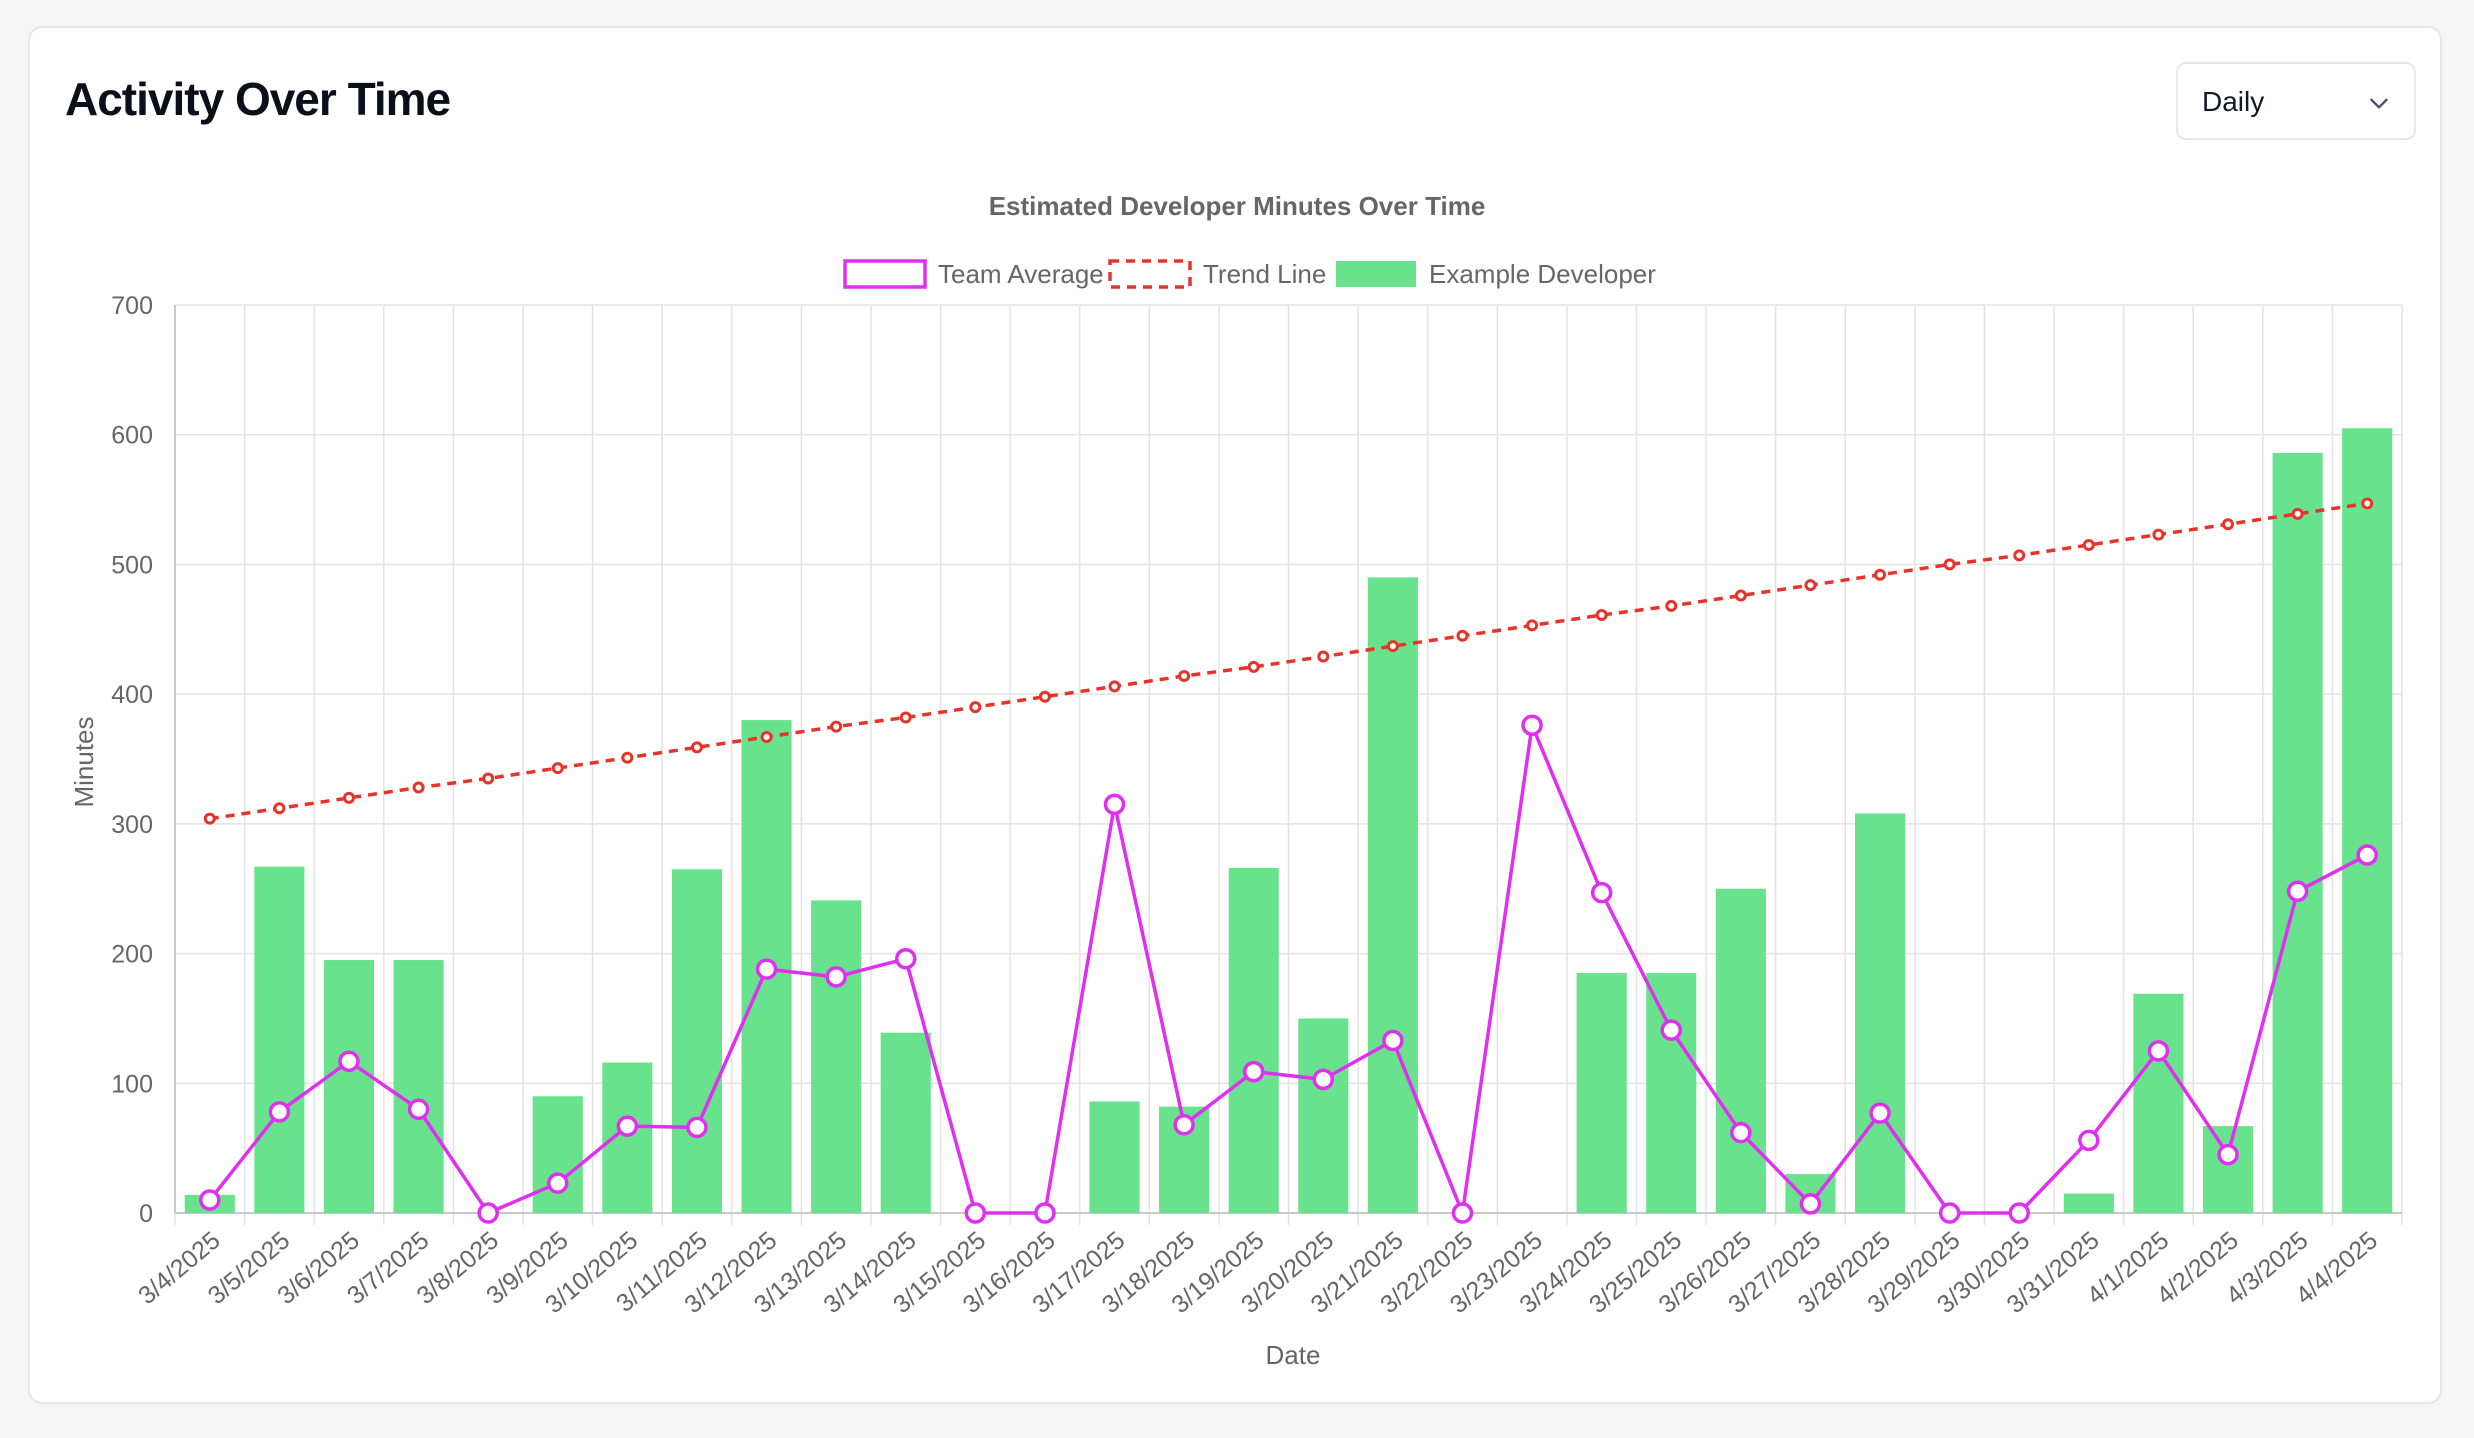 The image size is (2474, 1438). What do you see at coordinates (258, 99) in the screenshot?
I see `card-title: Activity Over Time` at bounding box center [258, 99].